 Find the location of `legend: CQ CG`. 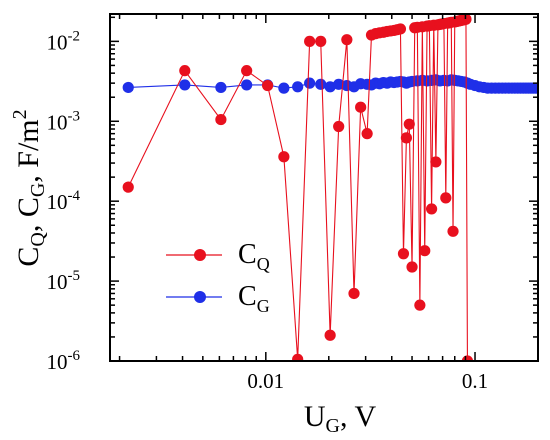

legend: CQ CG is located at coordinates (218, 277).